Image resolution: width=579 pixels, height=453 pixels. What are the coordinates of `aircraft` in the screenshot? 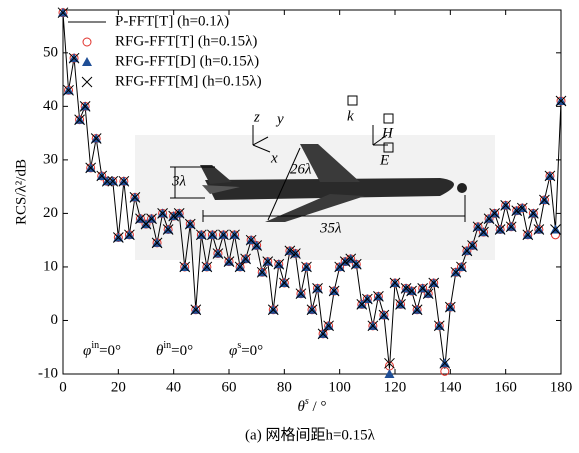 It's located at (333, 183).